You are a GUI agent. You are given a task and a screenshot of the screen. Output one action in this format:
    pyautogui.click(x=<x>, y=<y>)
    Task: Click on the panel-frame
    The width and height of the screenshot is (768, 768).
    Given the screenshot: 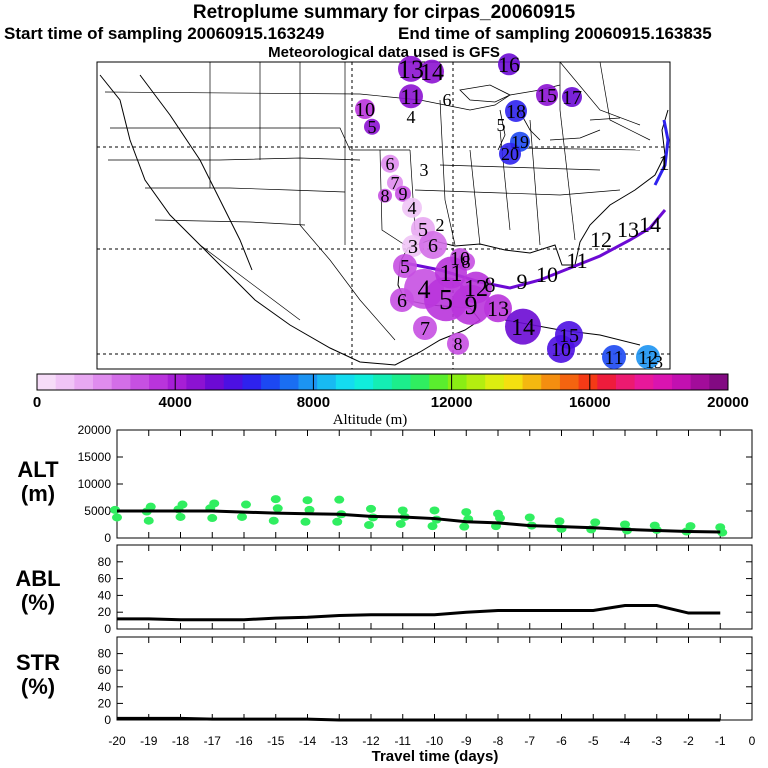 What is the action you would take?
    pyautogui.click(x=434, y=678)
    